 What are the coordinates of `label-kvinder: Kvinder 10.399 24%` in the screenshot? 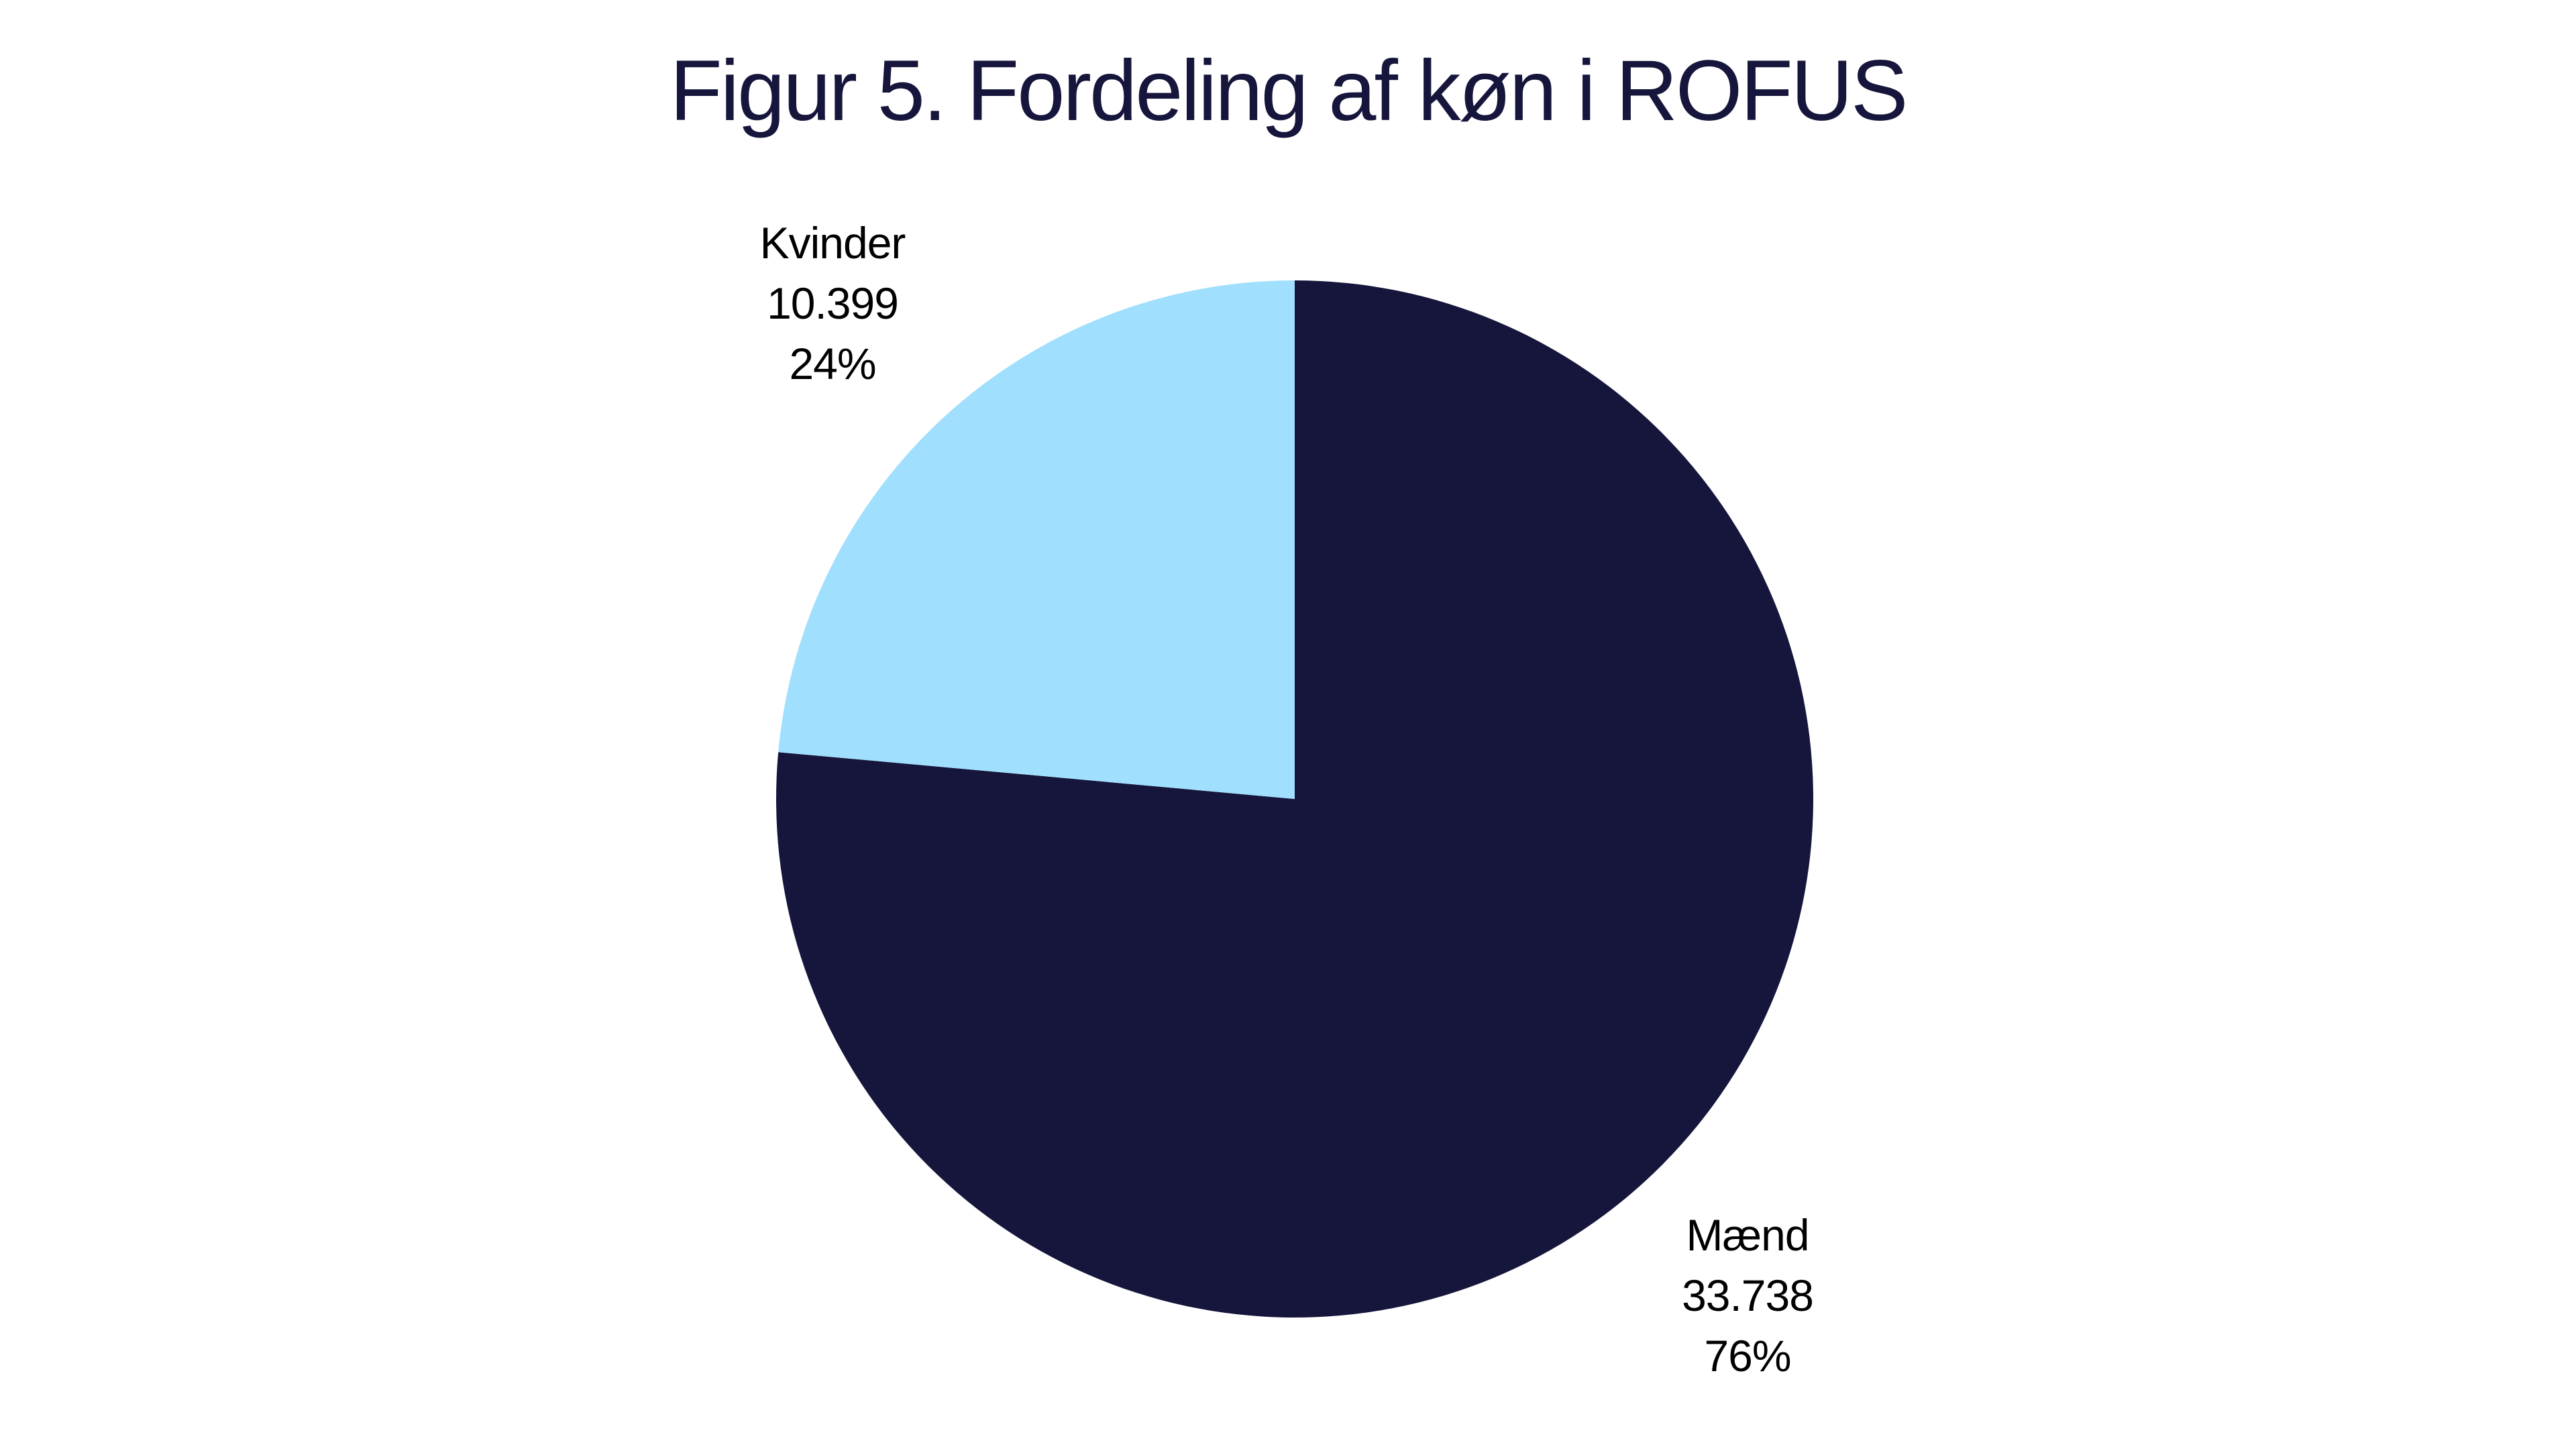 It's located at (832, 303).